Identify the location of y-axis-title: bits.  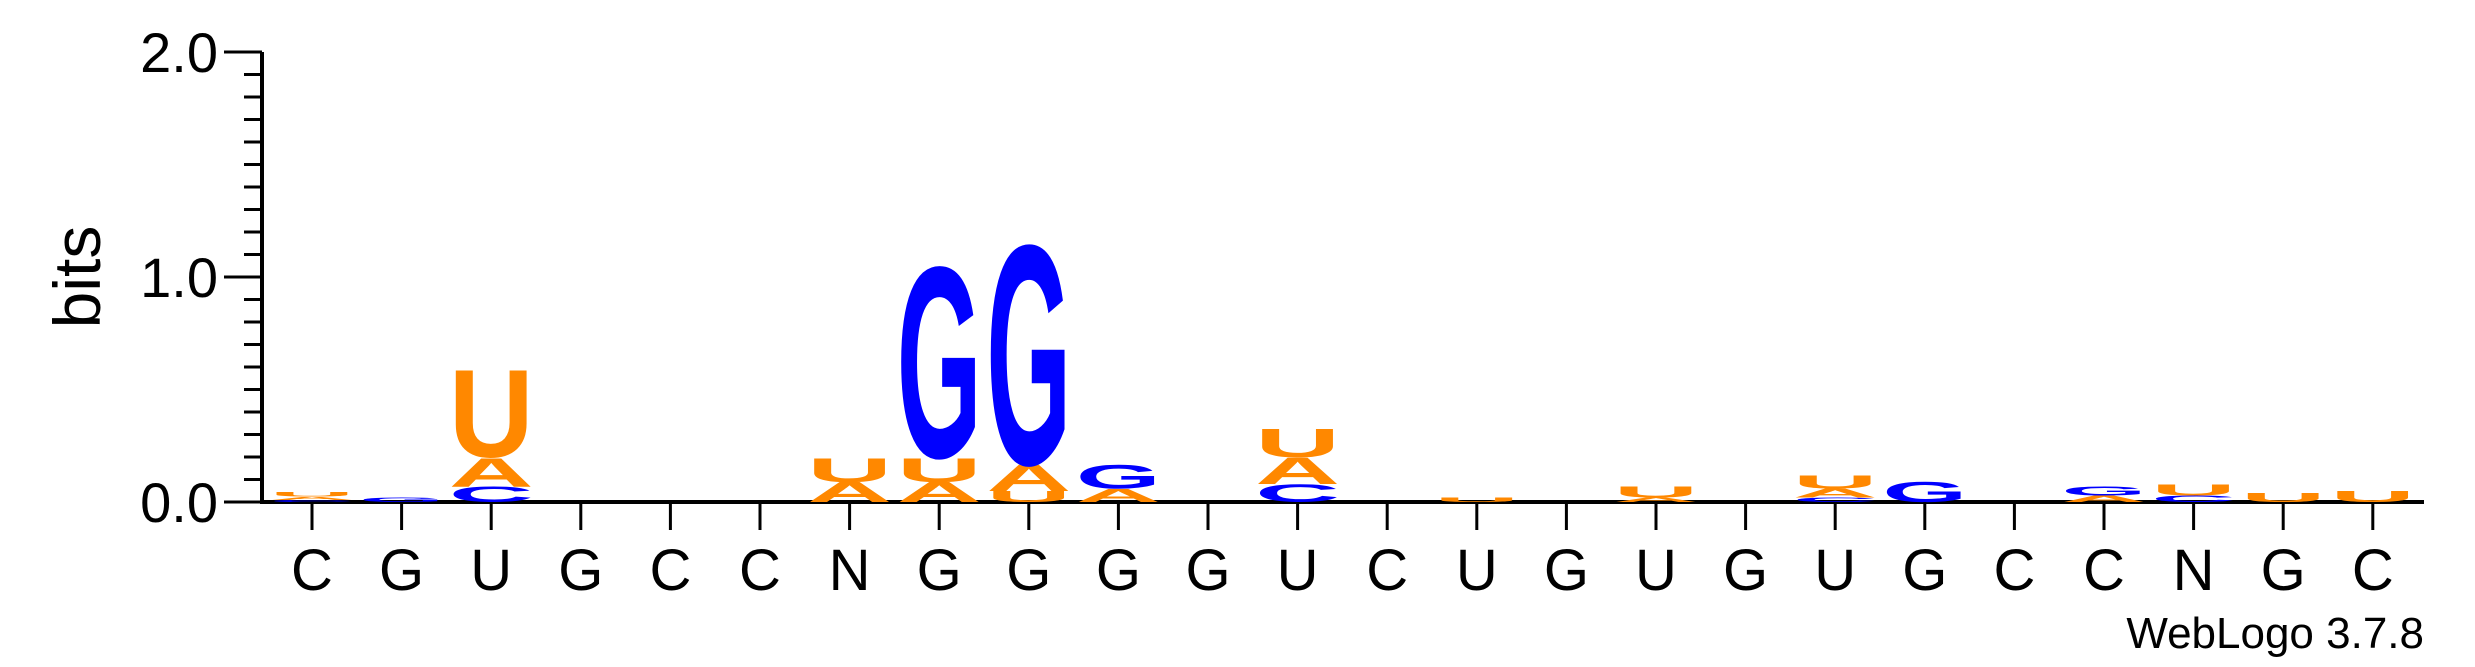
(77, 277).